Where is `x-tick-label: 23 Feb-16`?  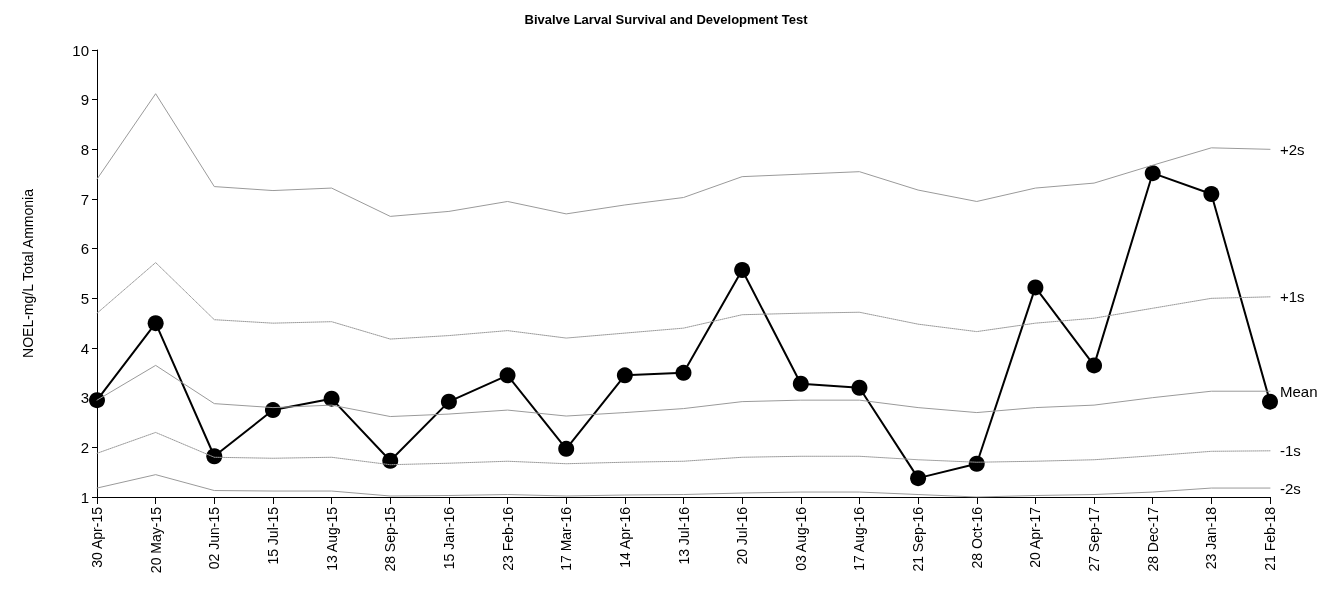
x-tick-label: 23 Feb-16 is located at coordinates (507, 538).